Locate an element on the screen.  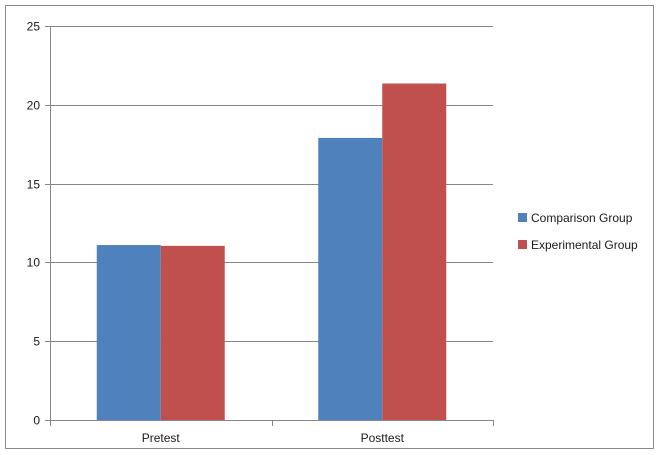
y-tick-labels: 0 5 10 15 20 25 is located at coordinates (34, 224).